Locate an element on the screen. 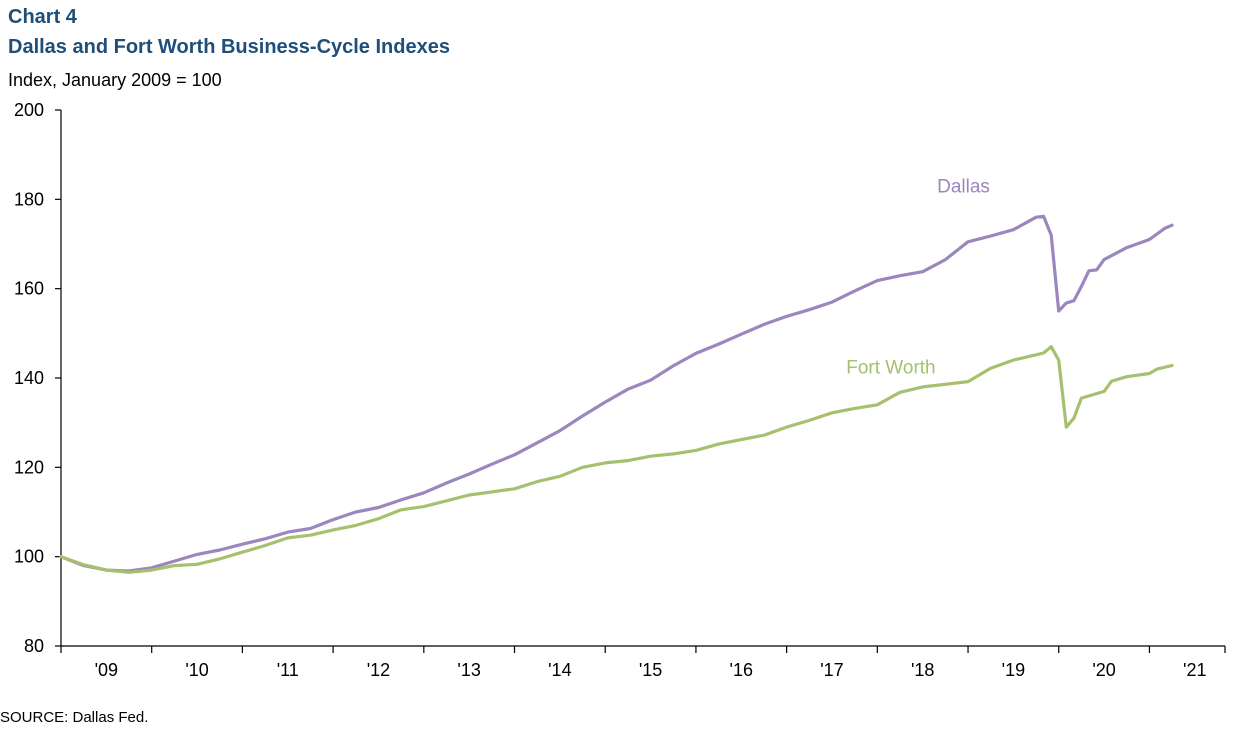 The image size is (1244, 734). x-tick-label: '09 is located at coordinates (106, 670).